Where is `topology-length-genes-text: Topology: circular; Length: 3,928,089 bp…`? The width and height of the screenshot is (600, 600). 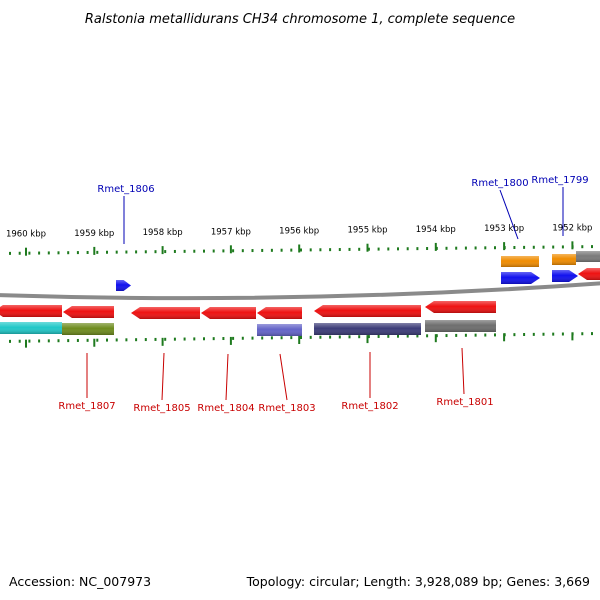 topology-length-genes-text: Topology: circular; Length: 3,928,089 bp… is located at coordinates (418, 581).